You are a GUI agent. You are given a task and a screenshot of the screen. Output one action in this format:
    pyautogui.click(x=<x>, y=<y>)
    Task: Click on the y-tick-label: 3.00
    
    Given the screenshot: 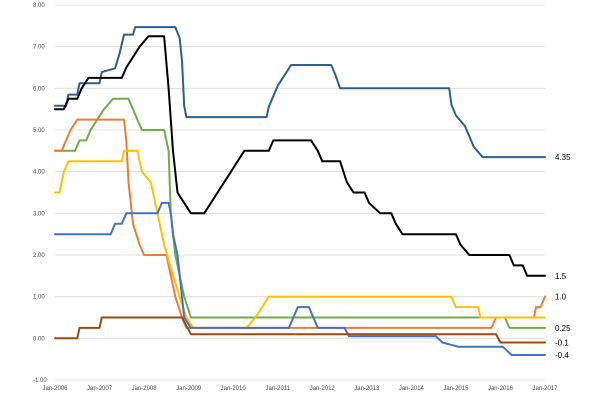 What is the action you would take?
    pyautogui.click(x=39, y=214)
    